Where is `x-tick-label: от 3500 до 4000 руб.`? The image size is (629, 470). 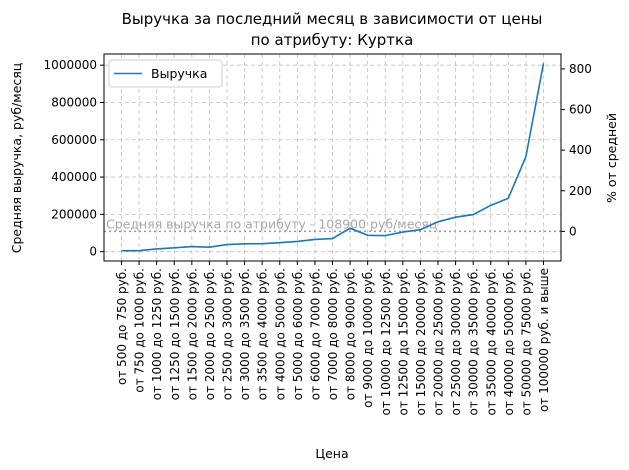
x-tick-label: от 3500 до 4000 руб. is located at coordinates (263, 334).